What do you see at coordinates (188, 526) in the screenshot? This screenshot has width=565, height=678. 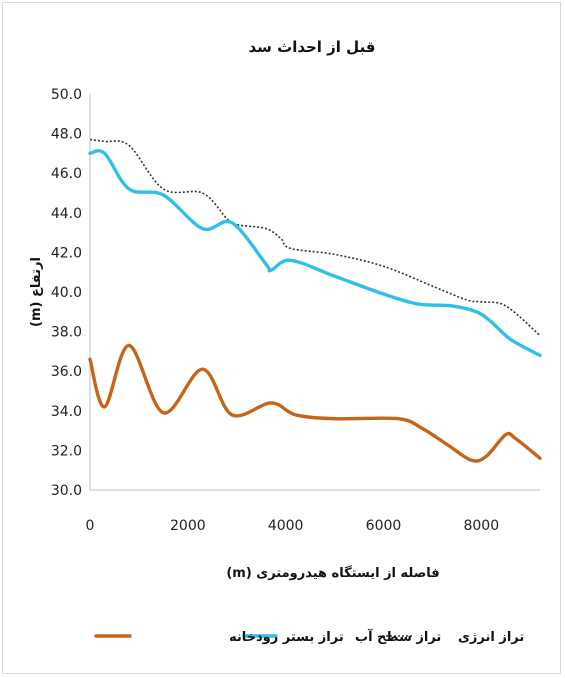 I see `x-tick-label: 2000` at bounding box center [188, 526].